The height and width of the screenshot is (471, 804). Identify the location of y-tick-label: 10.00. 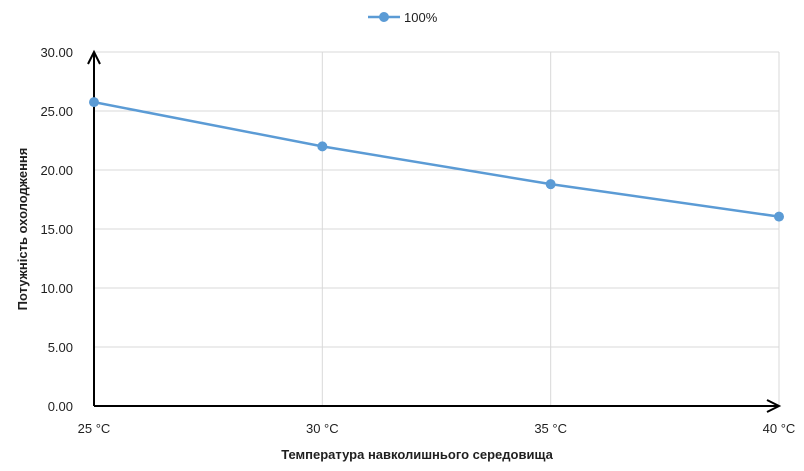
(56, 288).